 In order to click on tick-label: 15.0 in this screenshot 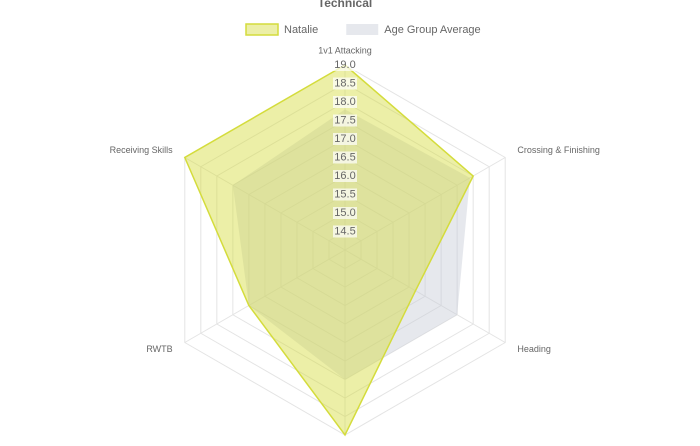, I will do `click(344, 213)`.